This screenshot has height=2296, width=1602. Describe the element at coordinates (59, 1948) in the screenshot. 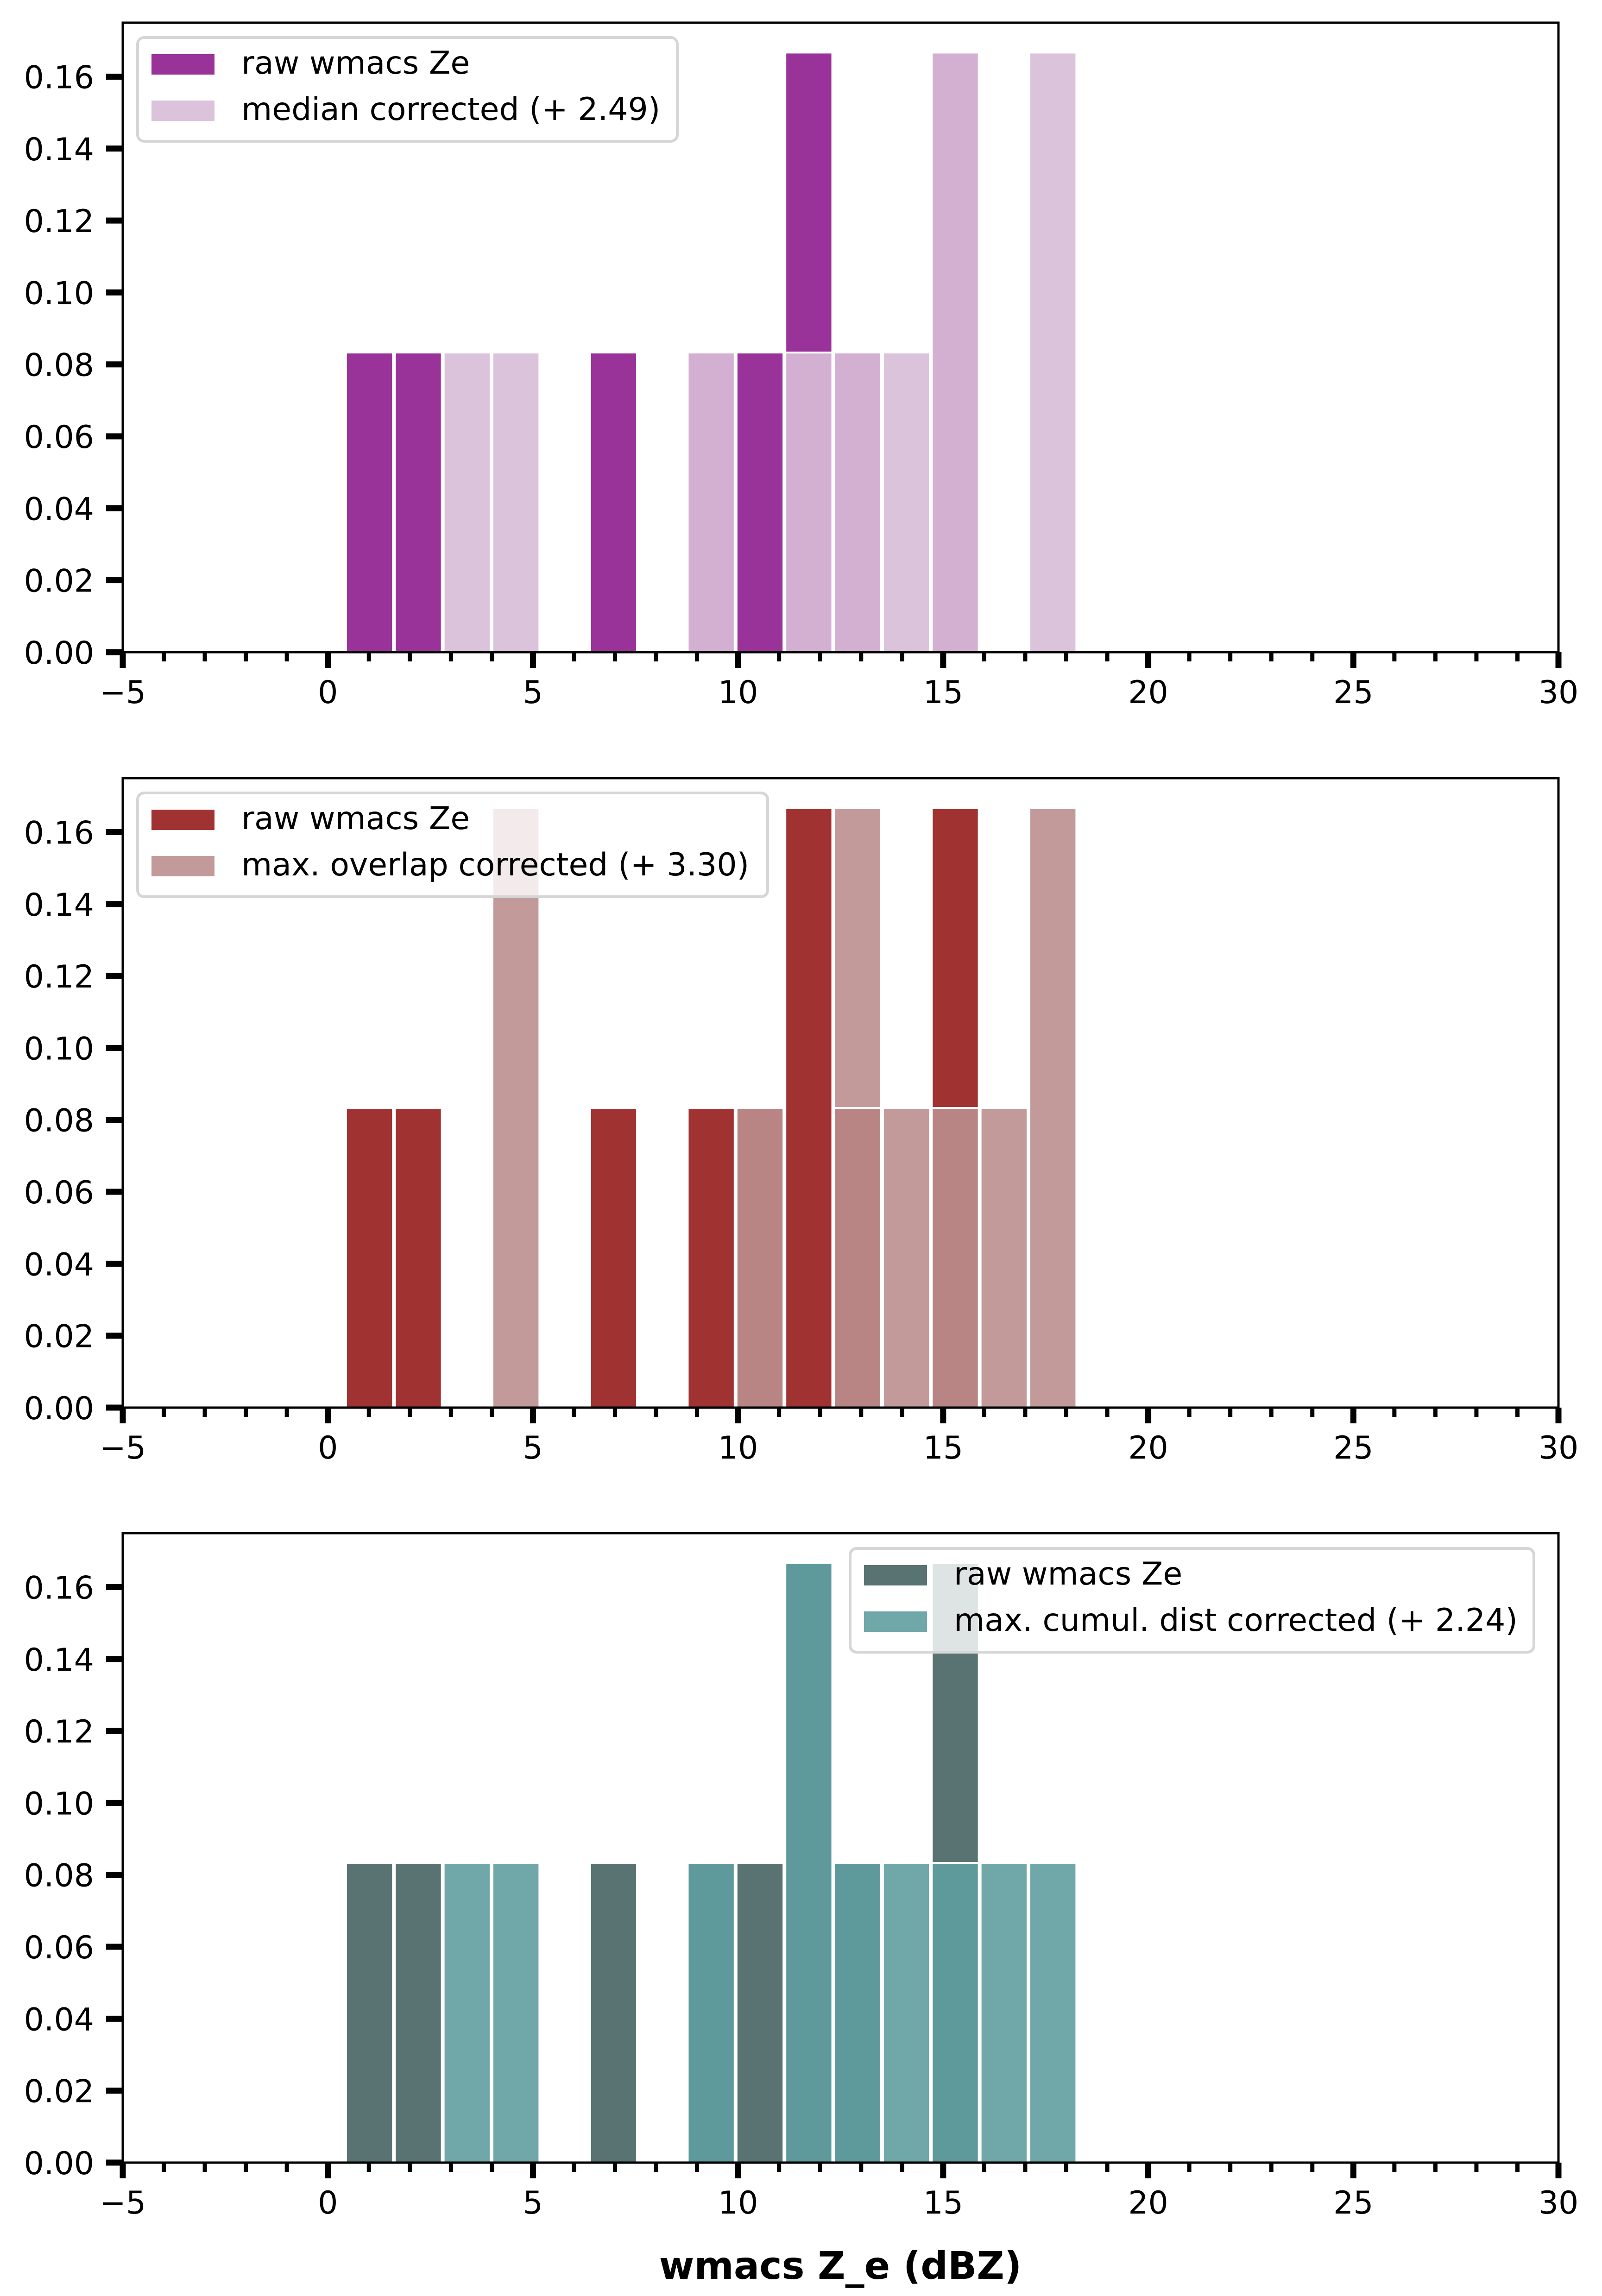

I see `y-tick-label: 0.06` at that location.